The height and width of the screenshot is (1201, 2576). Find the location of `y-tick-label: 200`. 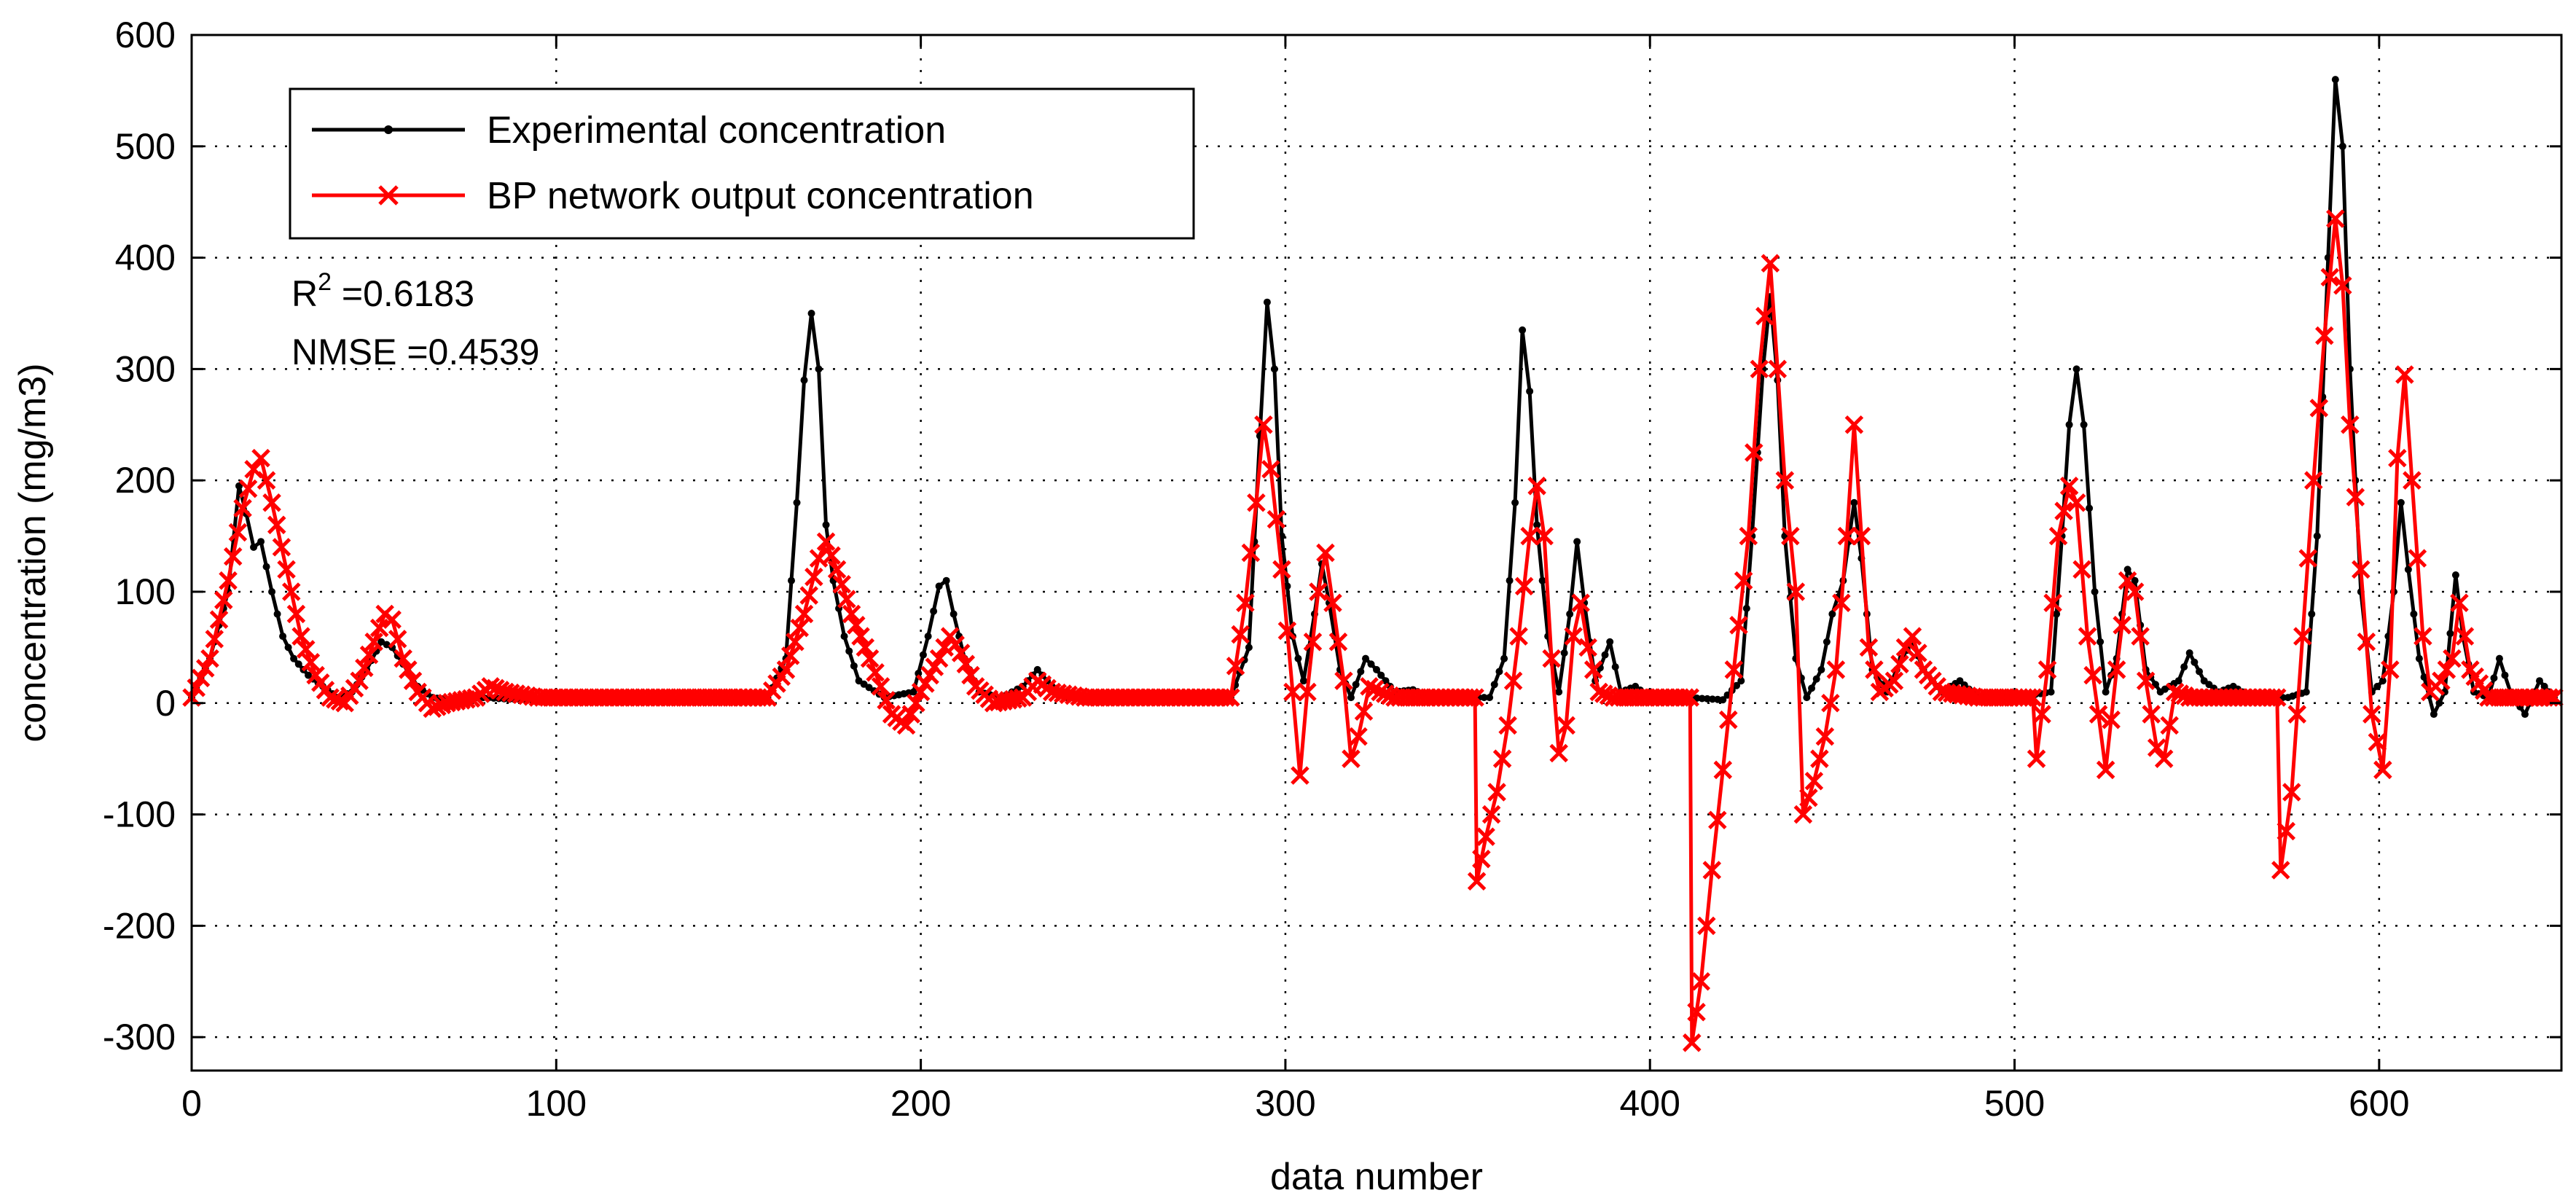

y-tick-label: 200 is located at coordinates (145, 480).